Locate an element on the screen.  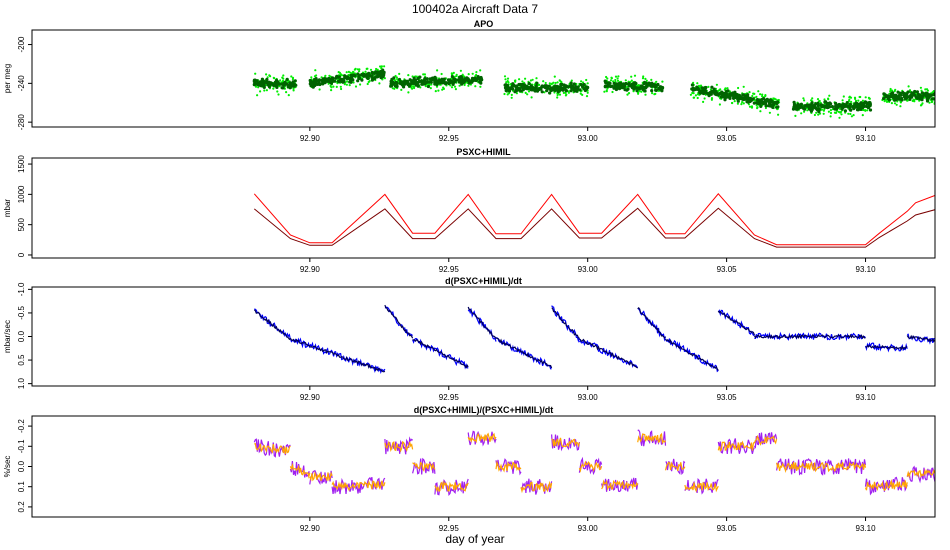
y-tick-label: -0.5 is located at coordinates (21, 312).